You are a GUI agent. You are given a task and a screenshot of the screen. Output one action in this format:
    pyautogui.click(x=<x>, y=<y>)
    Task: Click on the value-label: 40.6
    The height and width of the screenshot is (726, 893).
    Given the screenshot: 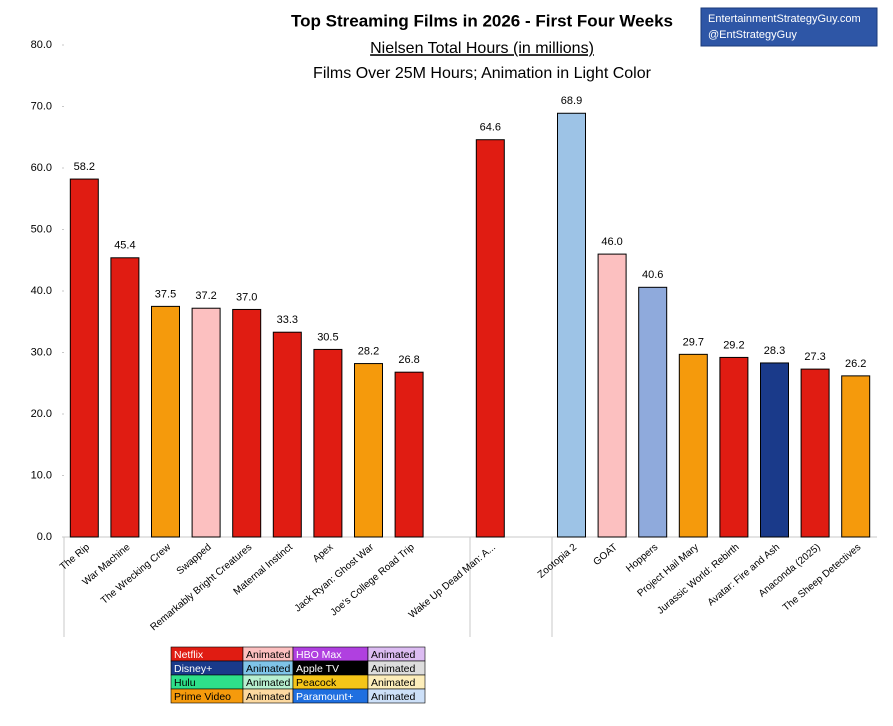 What is the action you would take?
    pyautogui.click(x=652, y=275)
    